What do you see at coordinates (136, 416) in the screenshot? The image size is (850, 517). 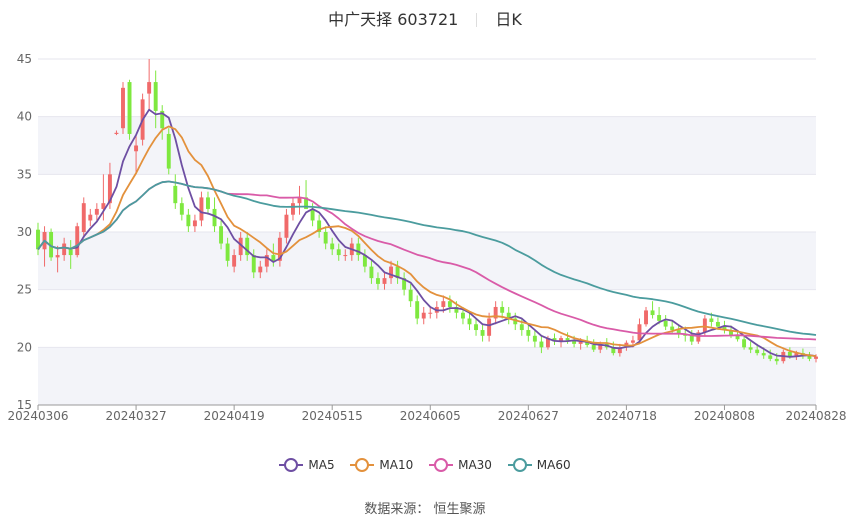 I see `x-tick-label: 20240327` at bounding box center [136, 416].